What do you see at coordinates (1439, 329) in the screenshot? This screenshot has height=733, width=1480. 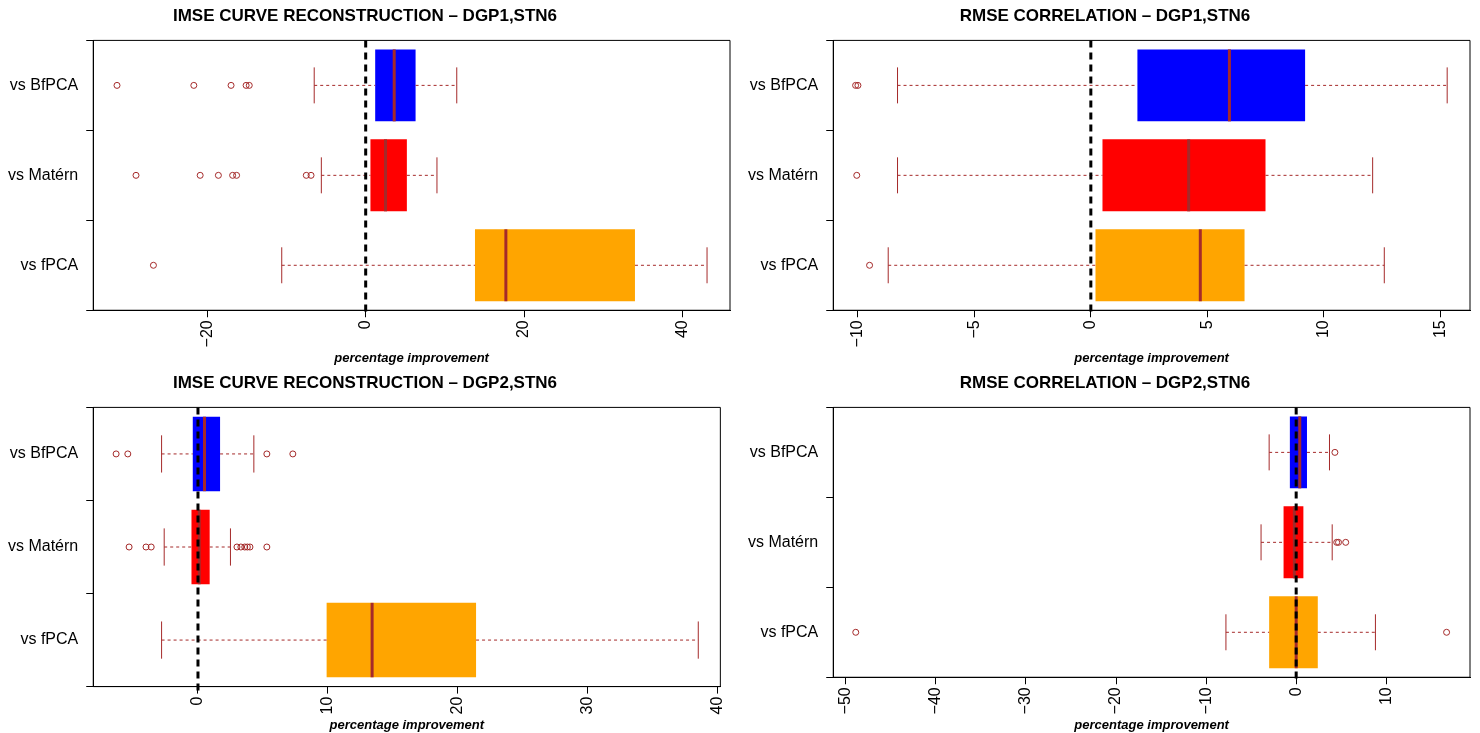 I see `x-tick-label: 15` at bounding box center [1439, 329].